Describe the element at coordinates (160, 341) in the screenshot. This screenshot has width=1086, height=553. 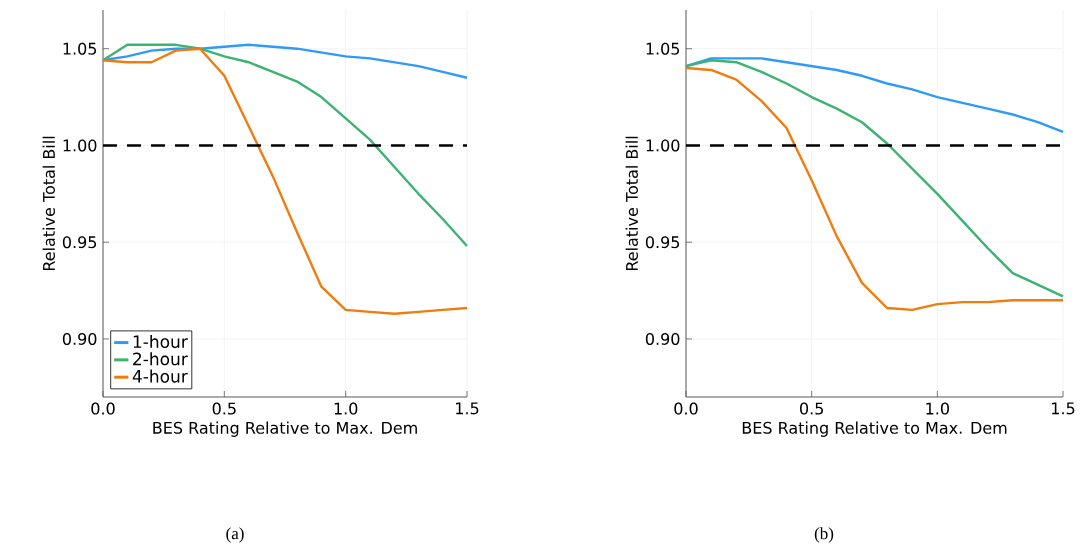
I see `legend-label: 1-hour` at that location.